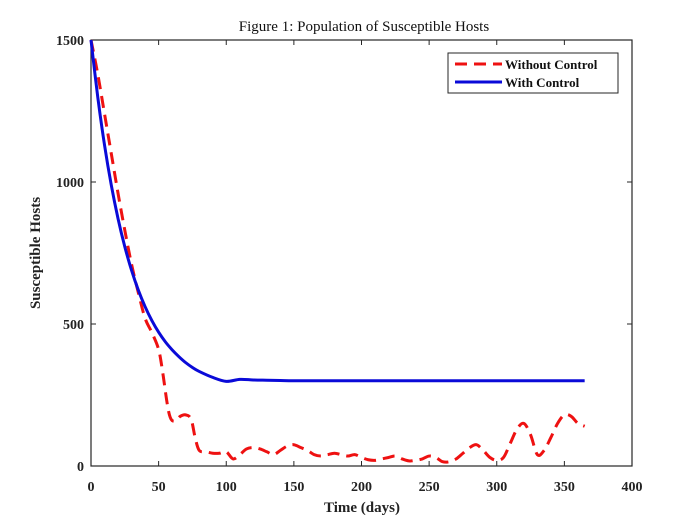  I want to click on y-tick-label: 500, so click(73, 325).